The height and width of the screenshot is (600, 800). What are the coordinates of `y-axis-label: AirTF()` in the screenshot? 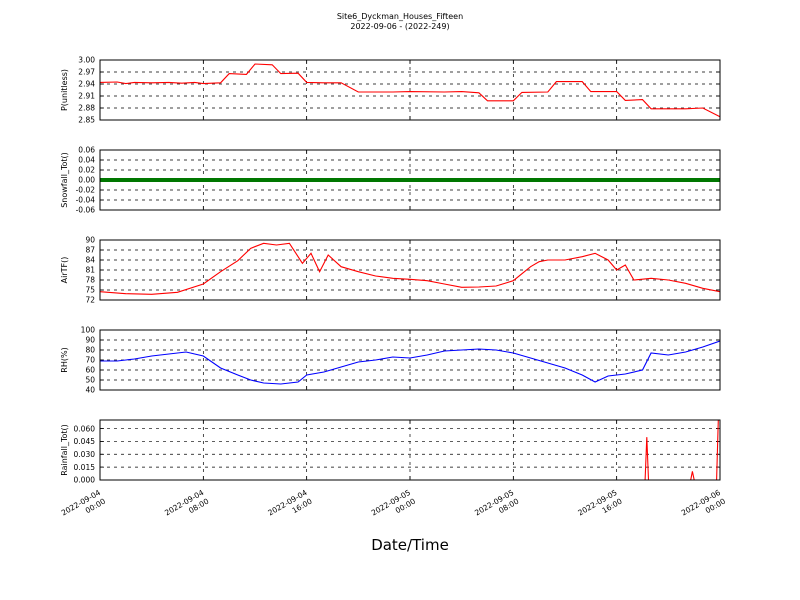 It's located at (64, 270).